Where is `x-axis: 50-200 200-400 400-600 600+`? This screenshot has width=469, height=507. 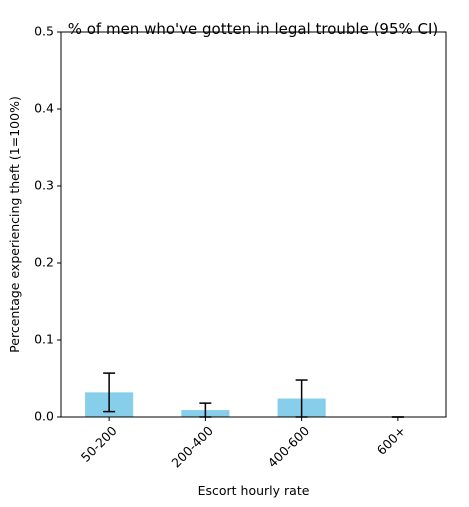 x-axis: 50-200 200-400 400-600 600+ is located at coordinates (243, 444).